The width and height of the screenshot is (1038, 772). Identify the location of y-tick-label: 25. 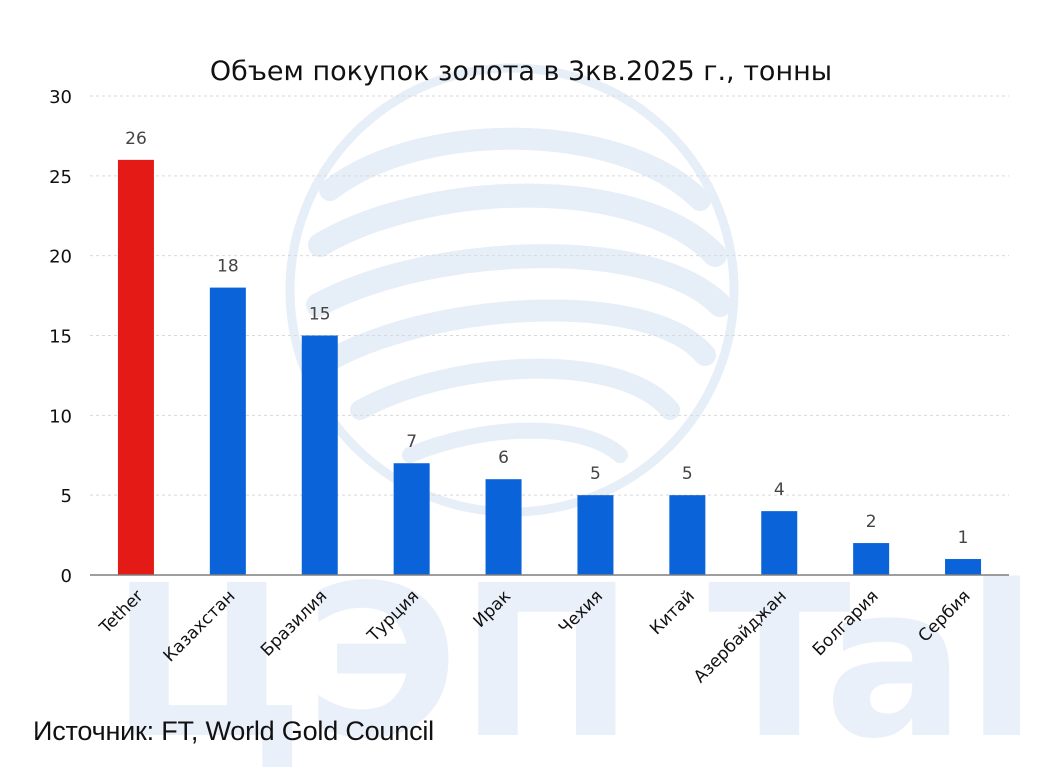
(60, 177).